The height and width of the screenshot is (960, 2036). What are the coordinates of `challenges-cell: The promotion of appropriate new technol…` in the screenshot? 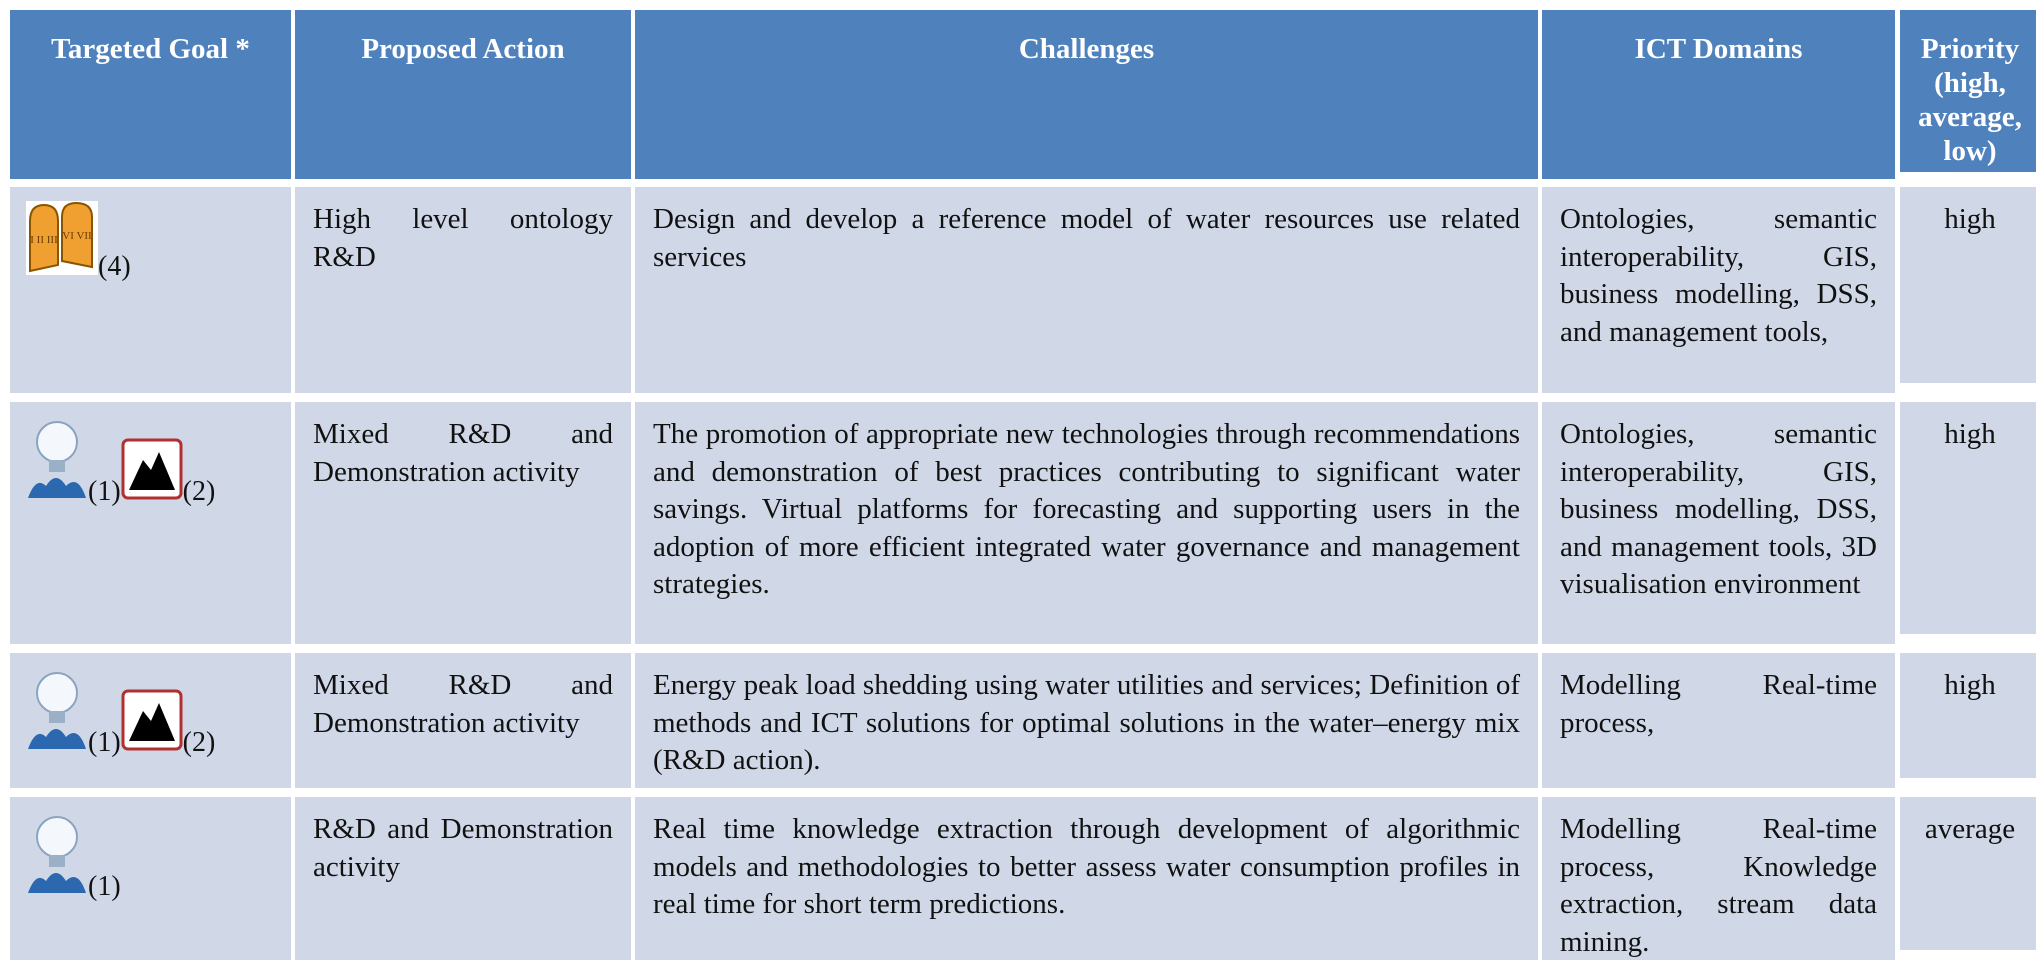 It's located at (1086, 523).